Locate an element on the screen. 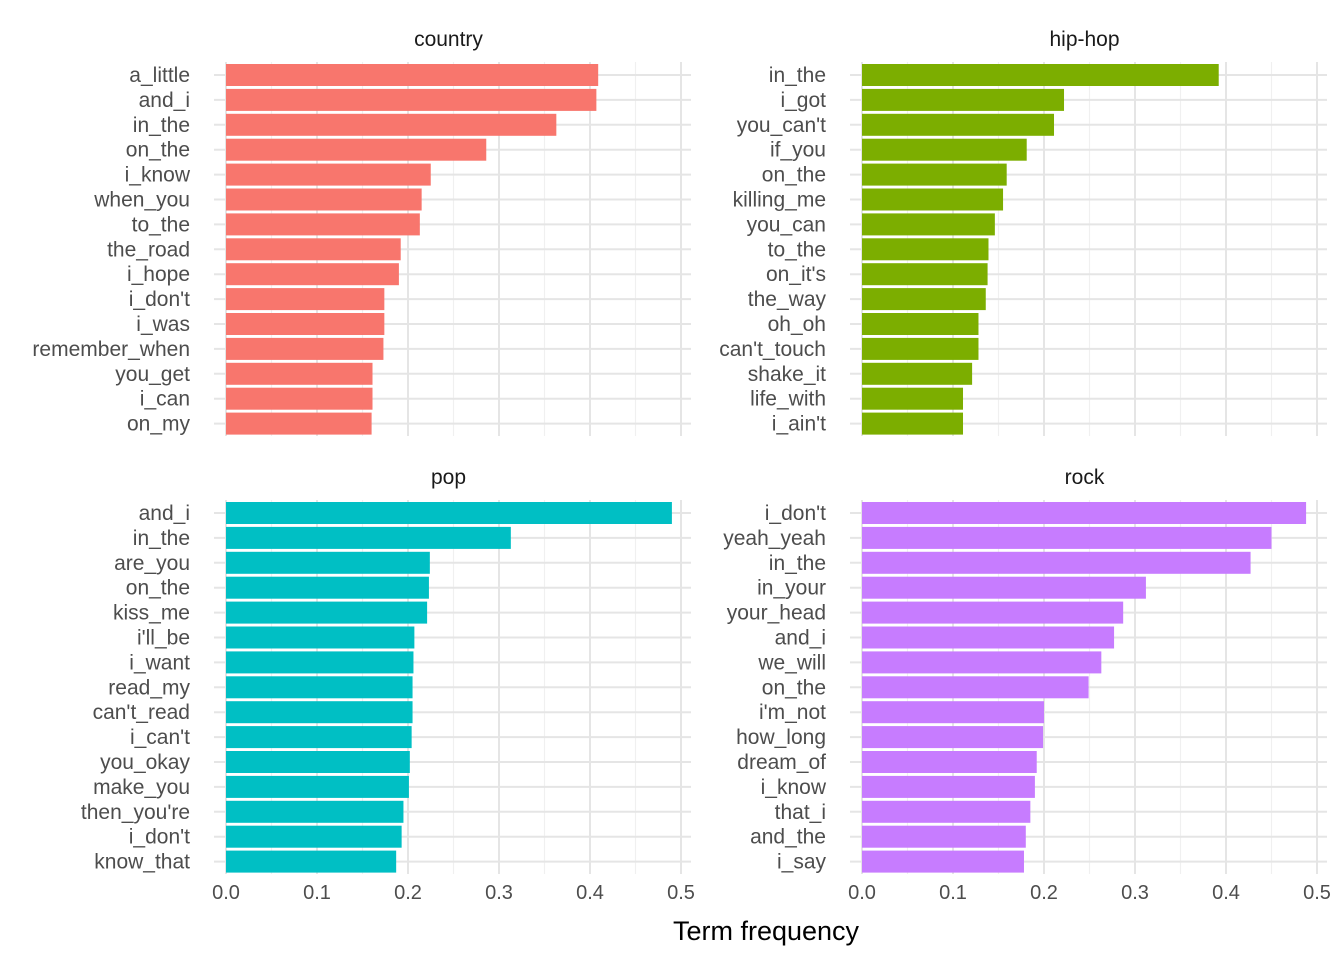 The image size is (1344, 965). facet-title: pop is located at coordinates (448, 477).